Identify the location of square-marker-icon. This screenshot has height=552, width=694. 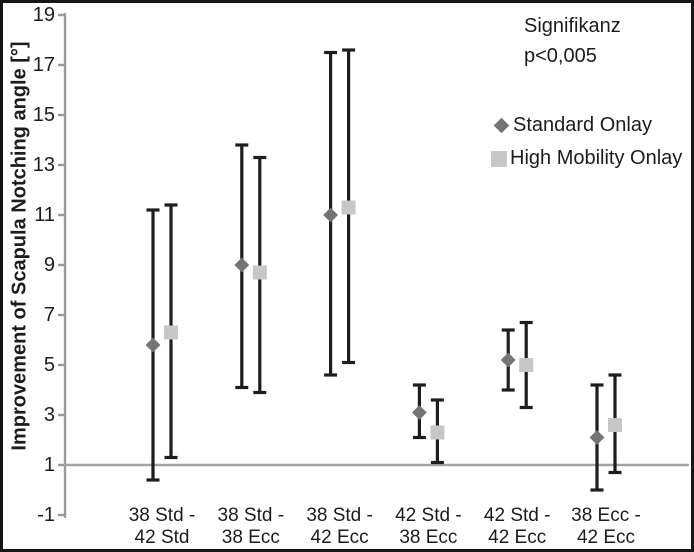
(499, 158).